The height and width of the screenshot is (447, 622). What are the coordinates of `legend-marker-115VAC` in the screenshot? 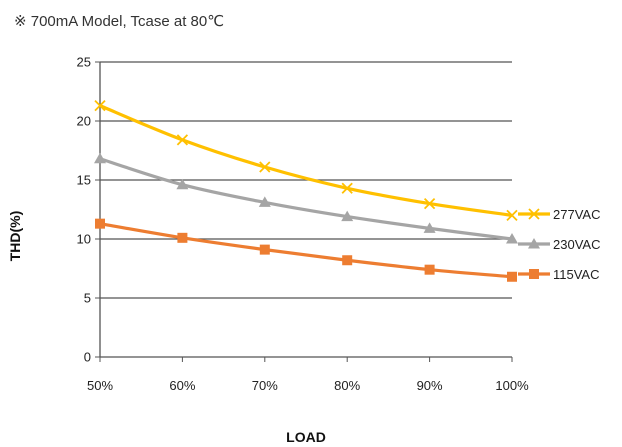 It's located at (534, 274).